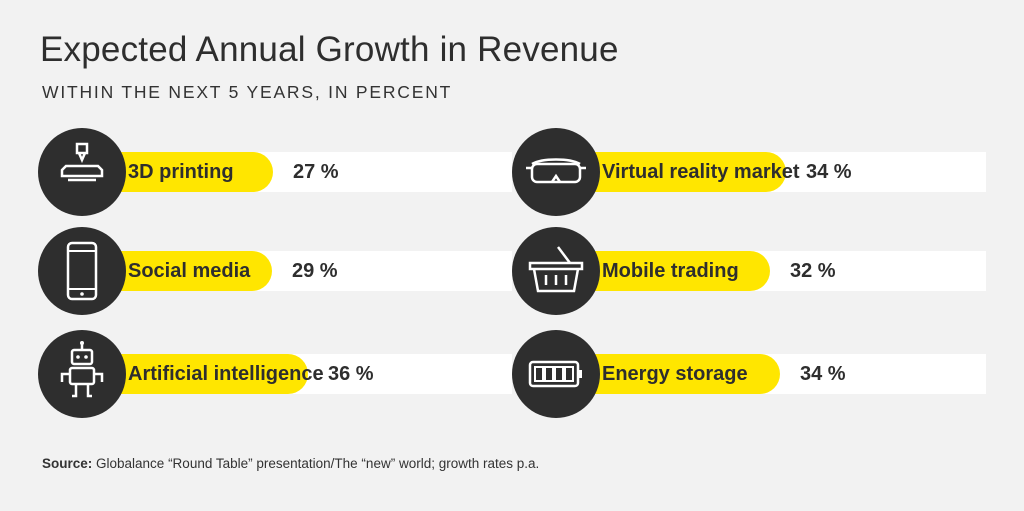 The height and width of the screenshot is (511, 1024). Describe the element at coordinates (275, 172) in the screenshot. I see `bar-row: 3D printing 27 %` at that location.